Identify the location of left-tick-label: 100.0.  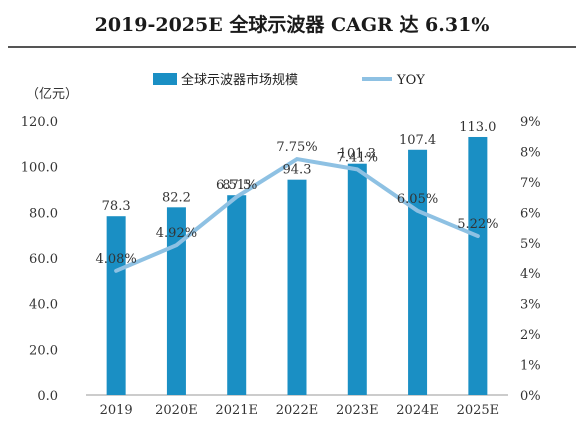
(39, 168).